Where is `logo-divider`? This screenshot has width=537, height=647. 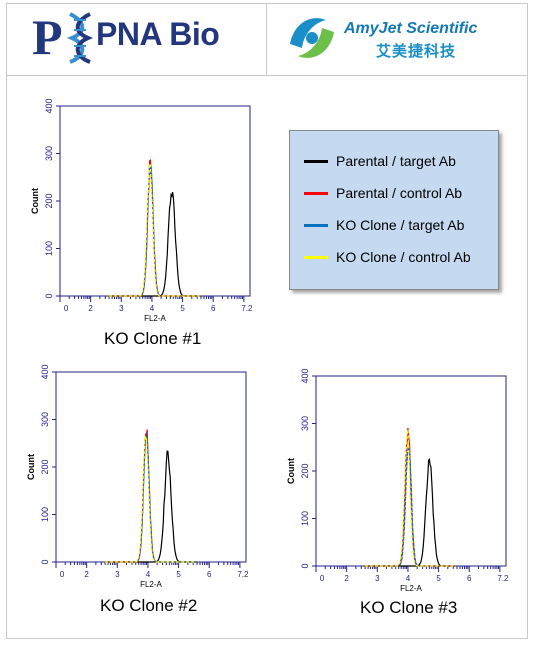
logo-divider is located at coordinates (266, 39).